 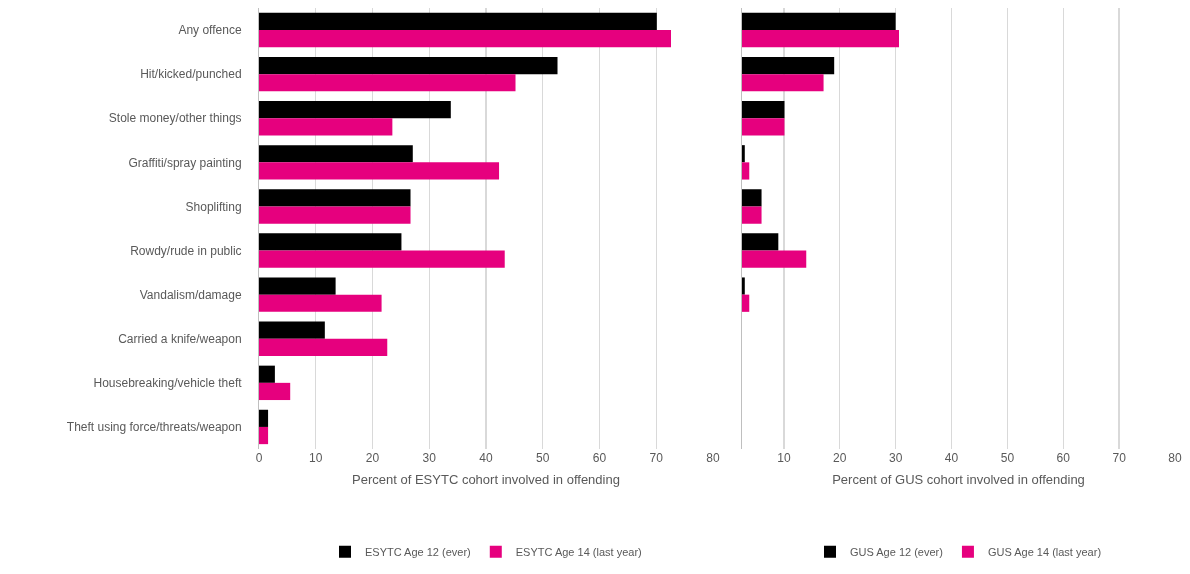 I want to click on y-tick-label: Housebreaking/vehicle theft, so click(x=168, y=383).